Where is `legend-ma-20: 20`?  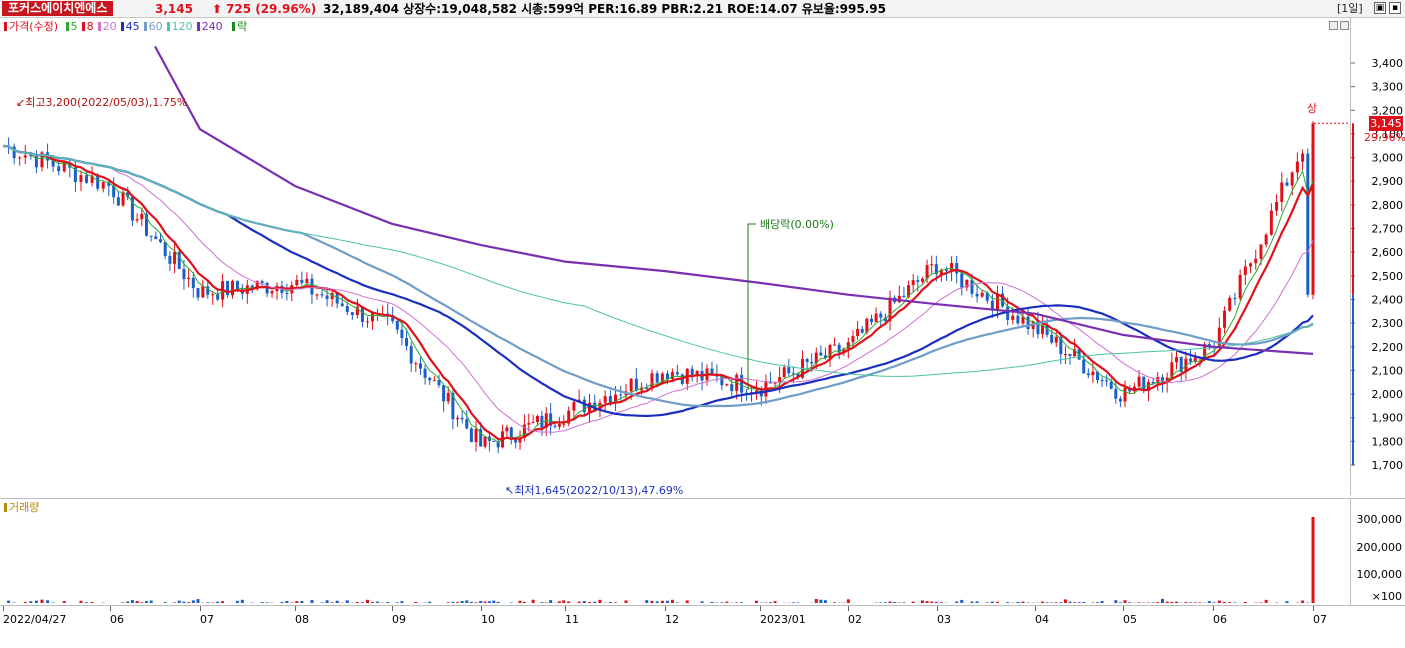 legend-ma-20: 20 is located at coordinates (108, 26).